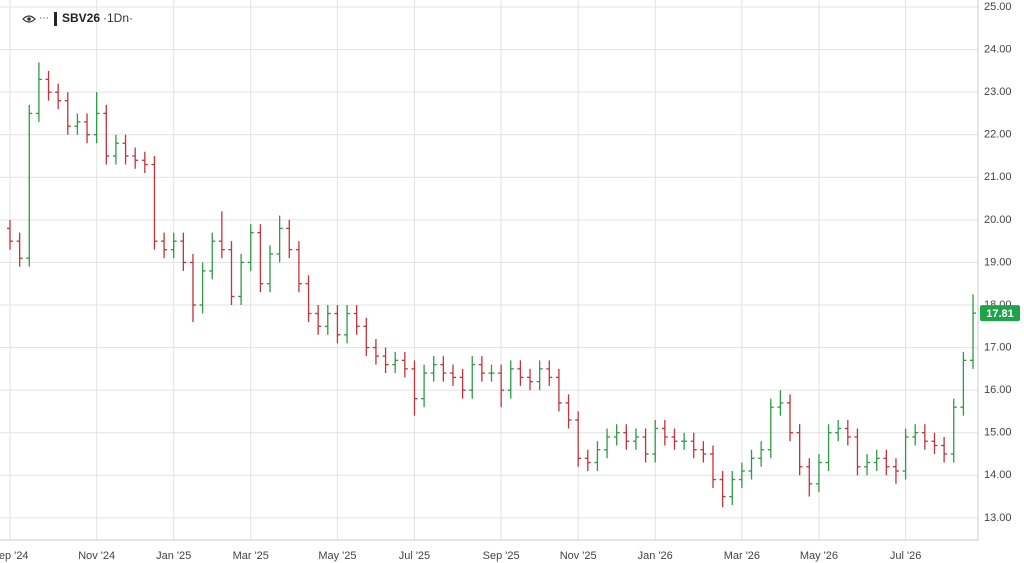  What do you see at coordinates (998, 518) in the screenshot?
I see `y-tick-label: 13.00` at bounding box center [998, 518].